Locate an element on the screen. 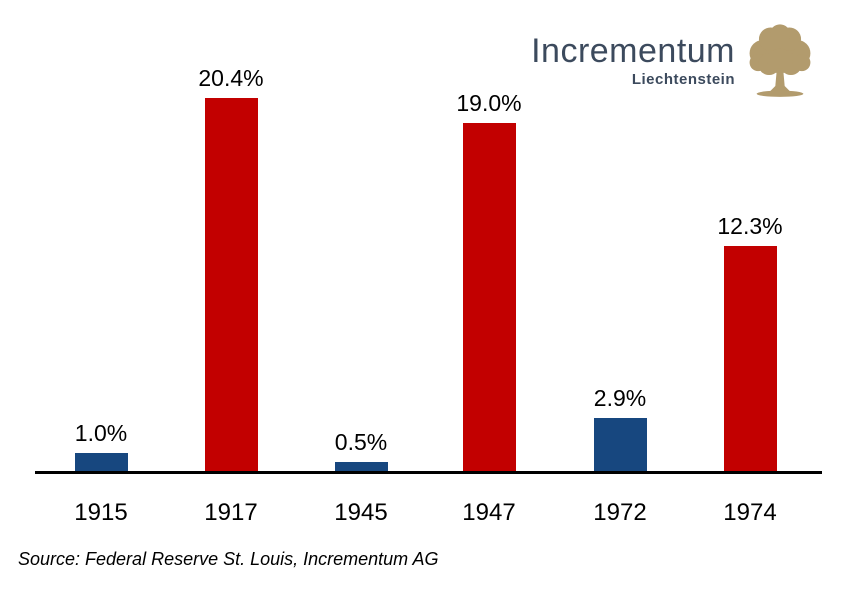  incrementum-logo: Incrementum Liechtenstein is located at coordinates (675, 61).